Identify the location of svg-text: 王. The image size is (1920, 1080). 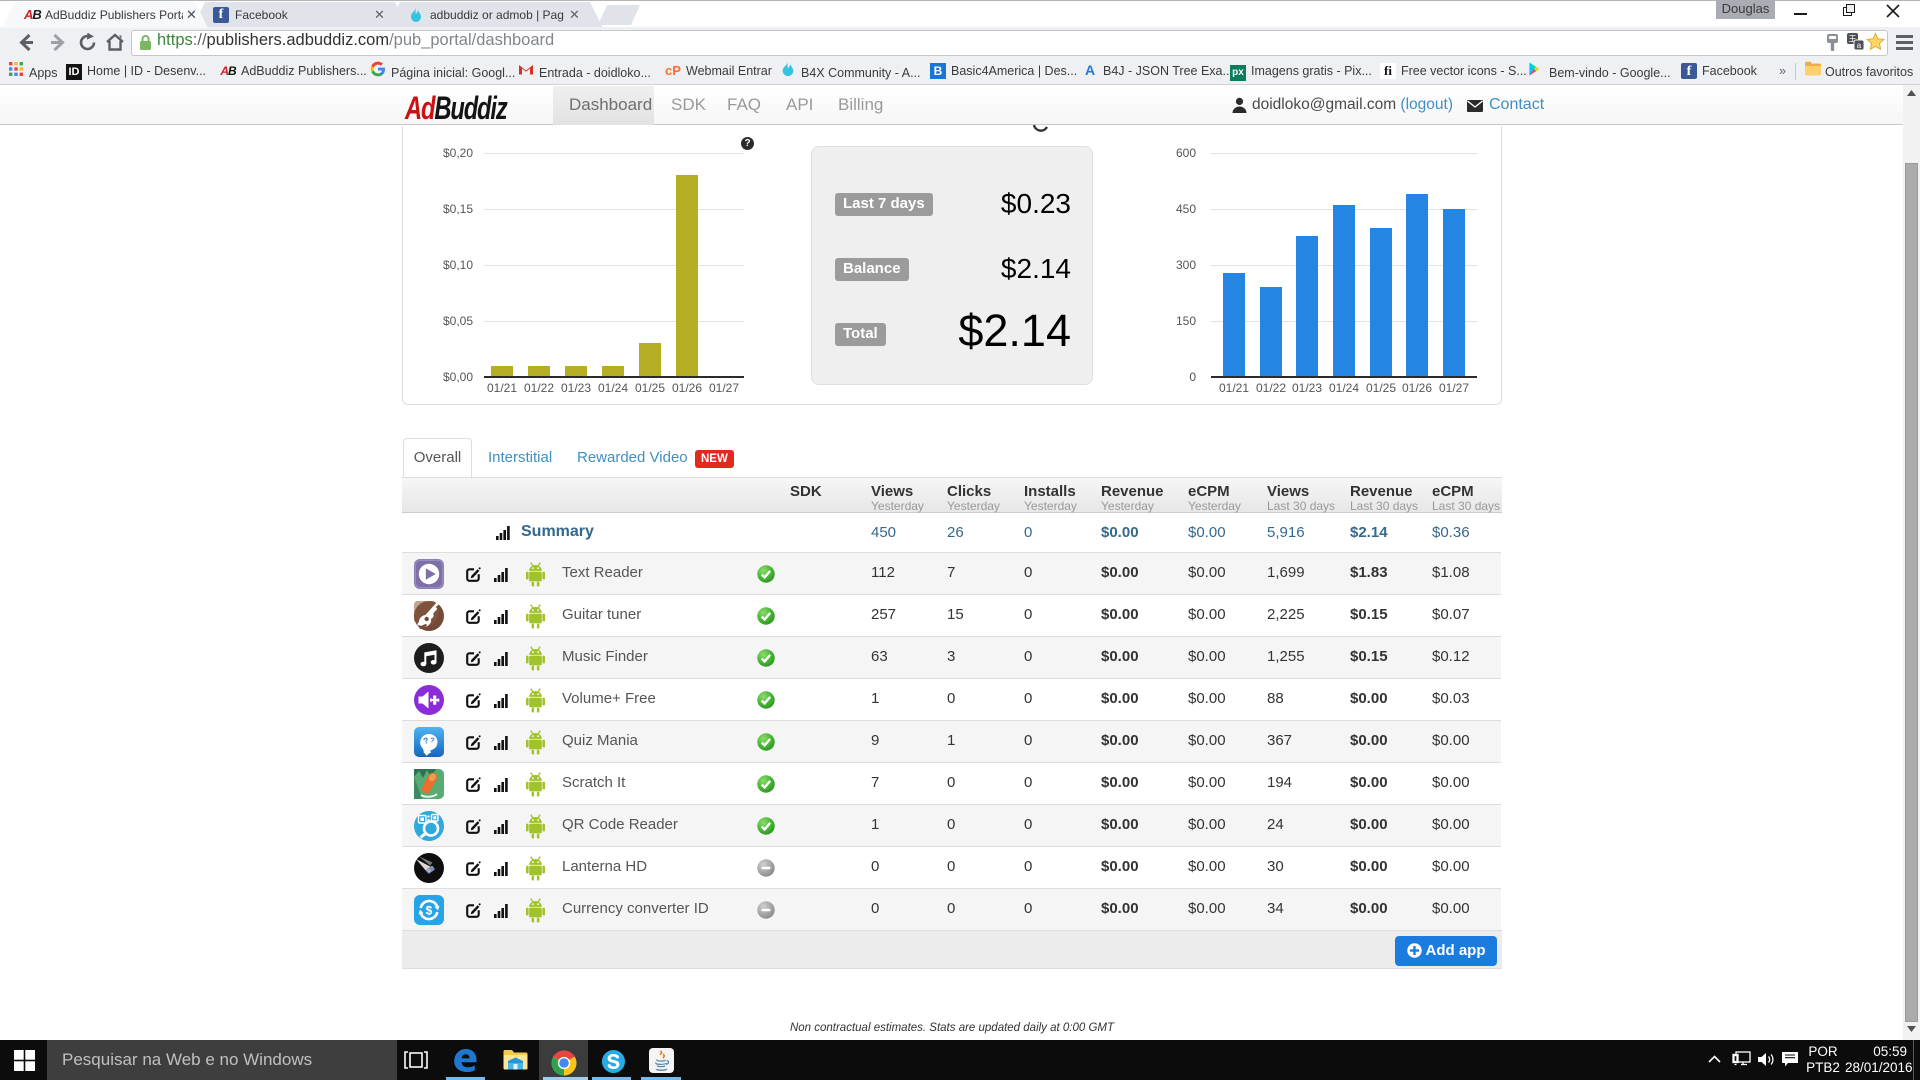
(1853, 39).